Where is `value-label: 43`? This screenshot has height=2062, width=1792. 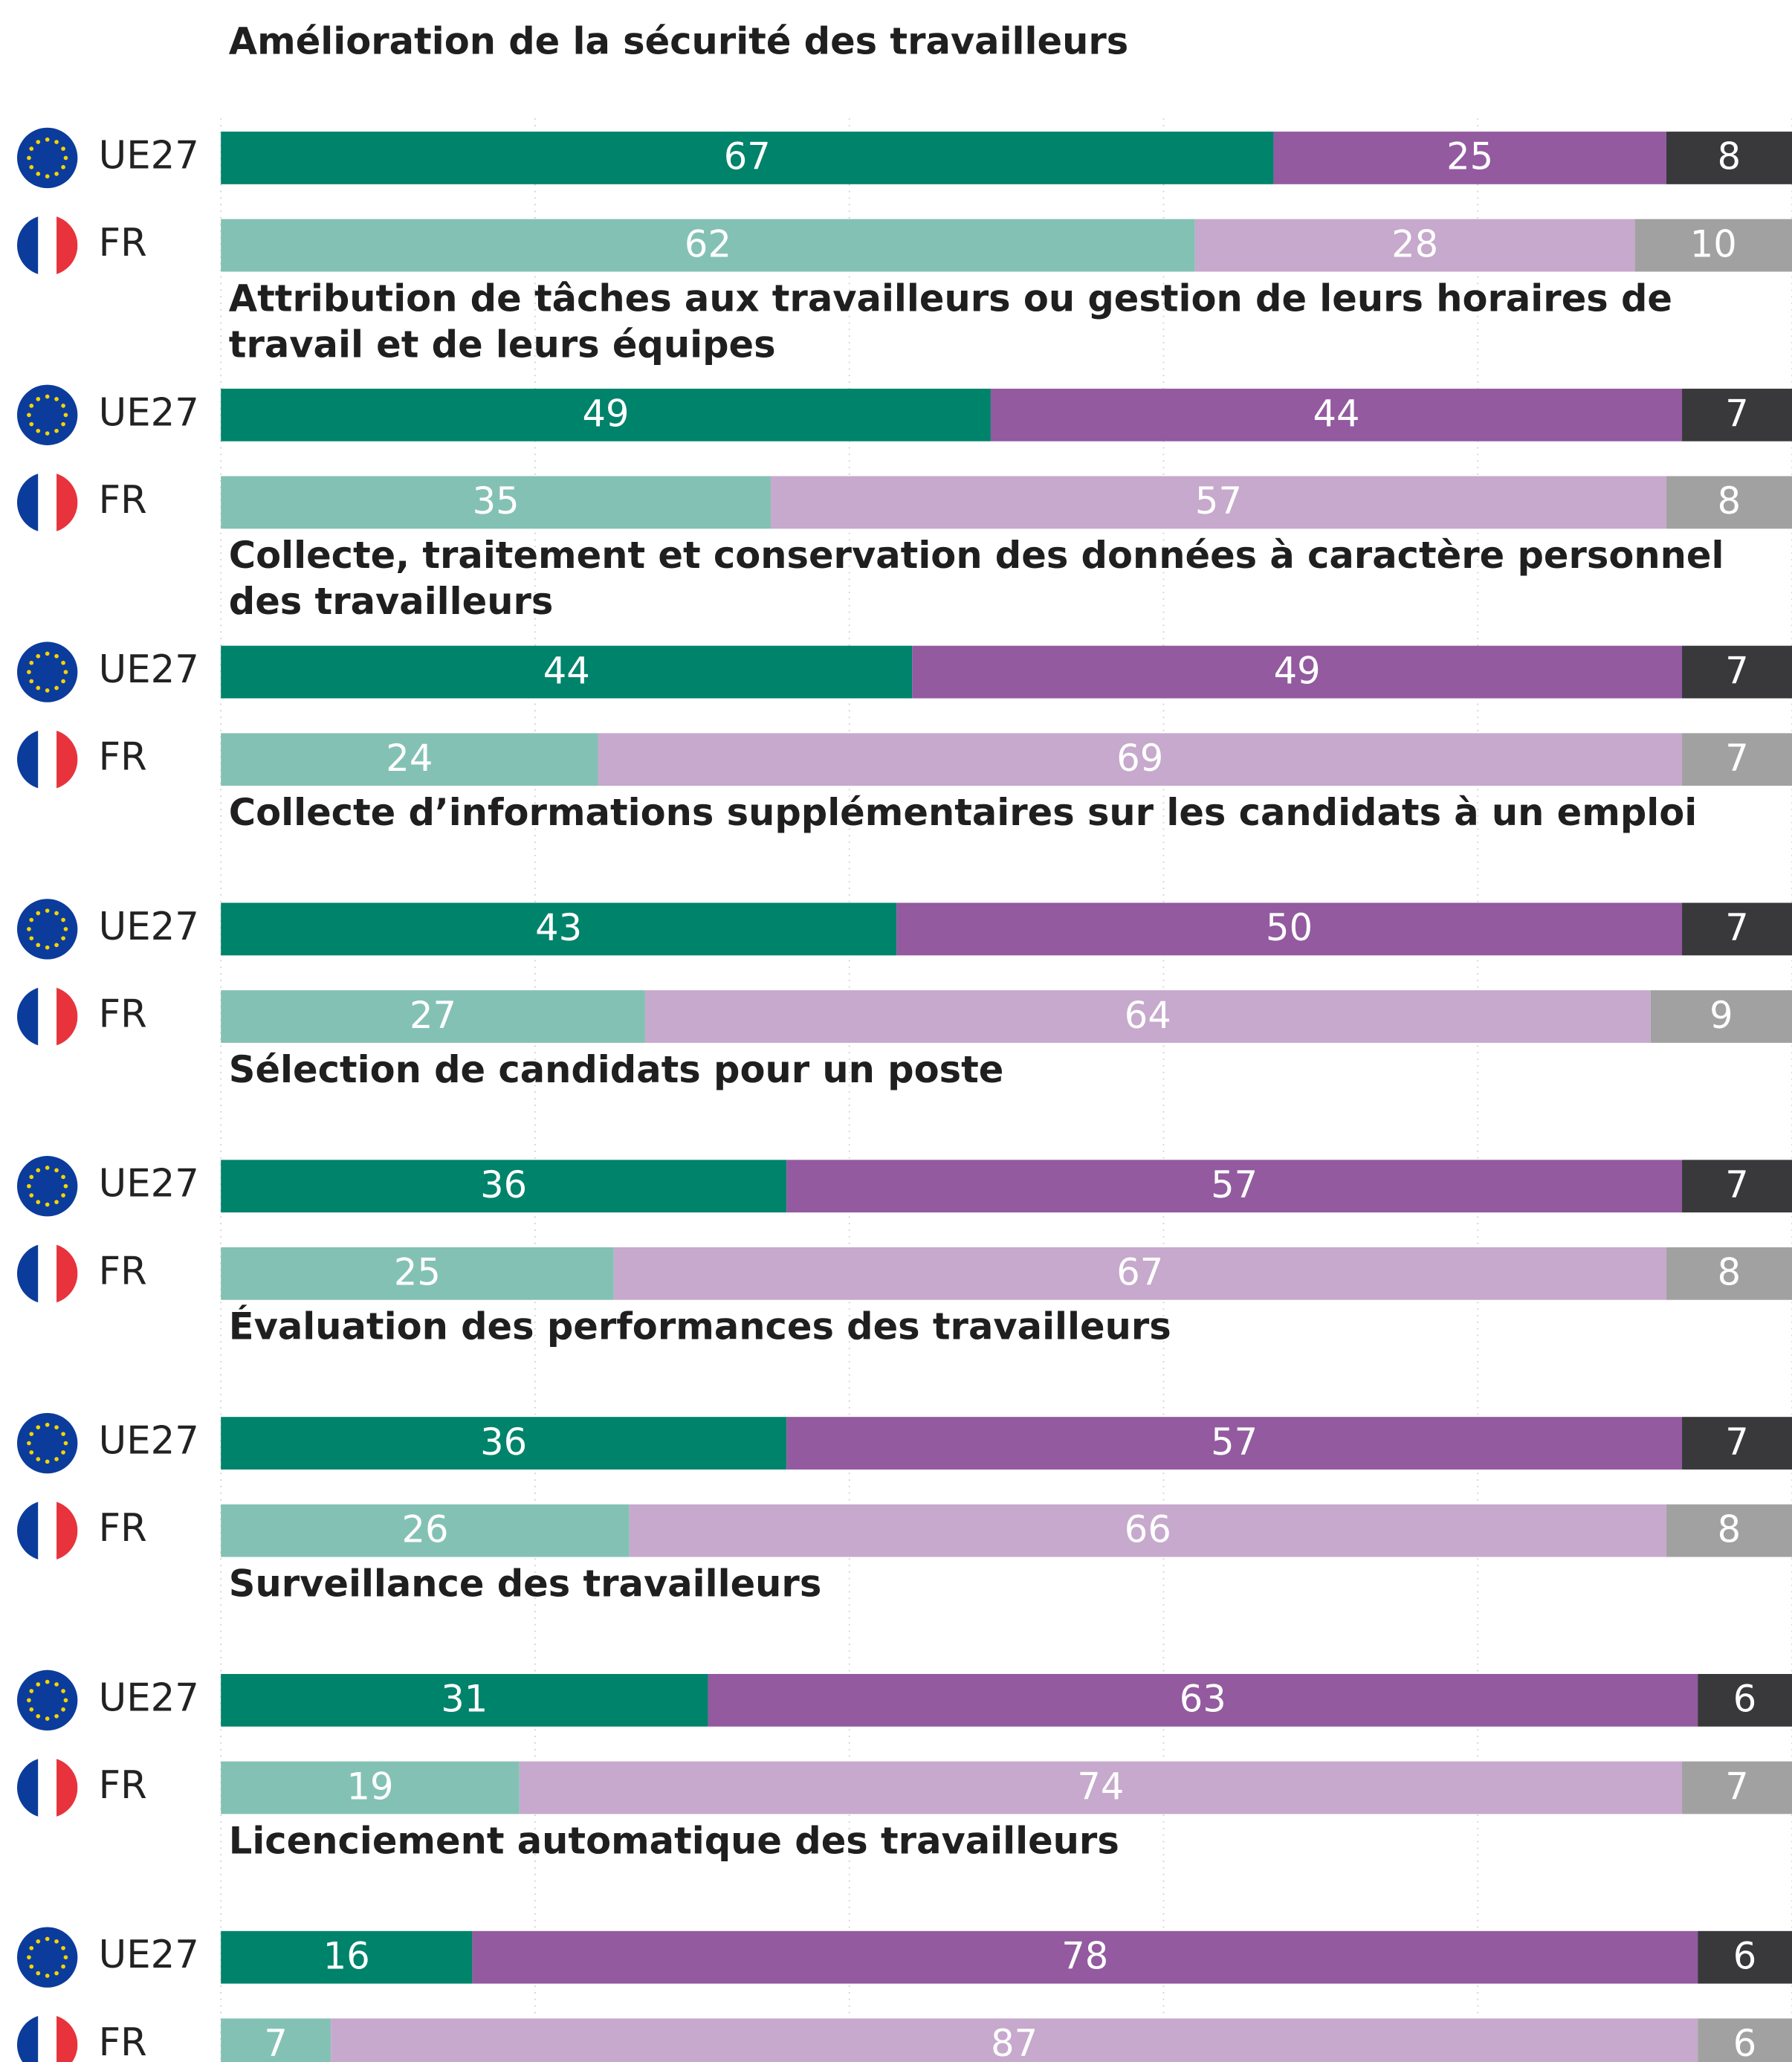 value-label: 43 is located at coordinates (559, 927).